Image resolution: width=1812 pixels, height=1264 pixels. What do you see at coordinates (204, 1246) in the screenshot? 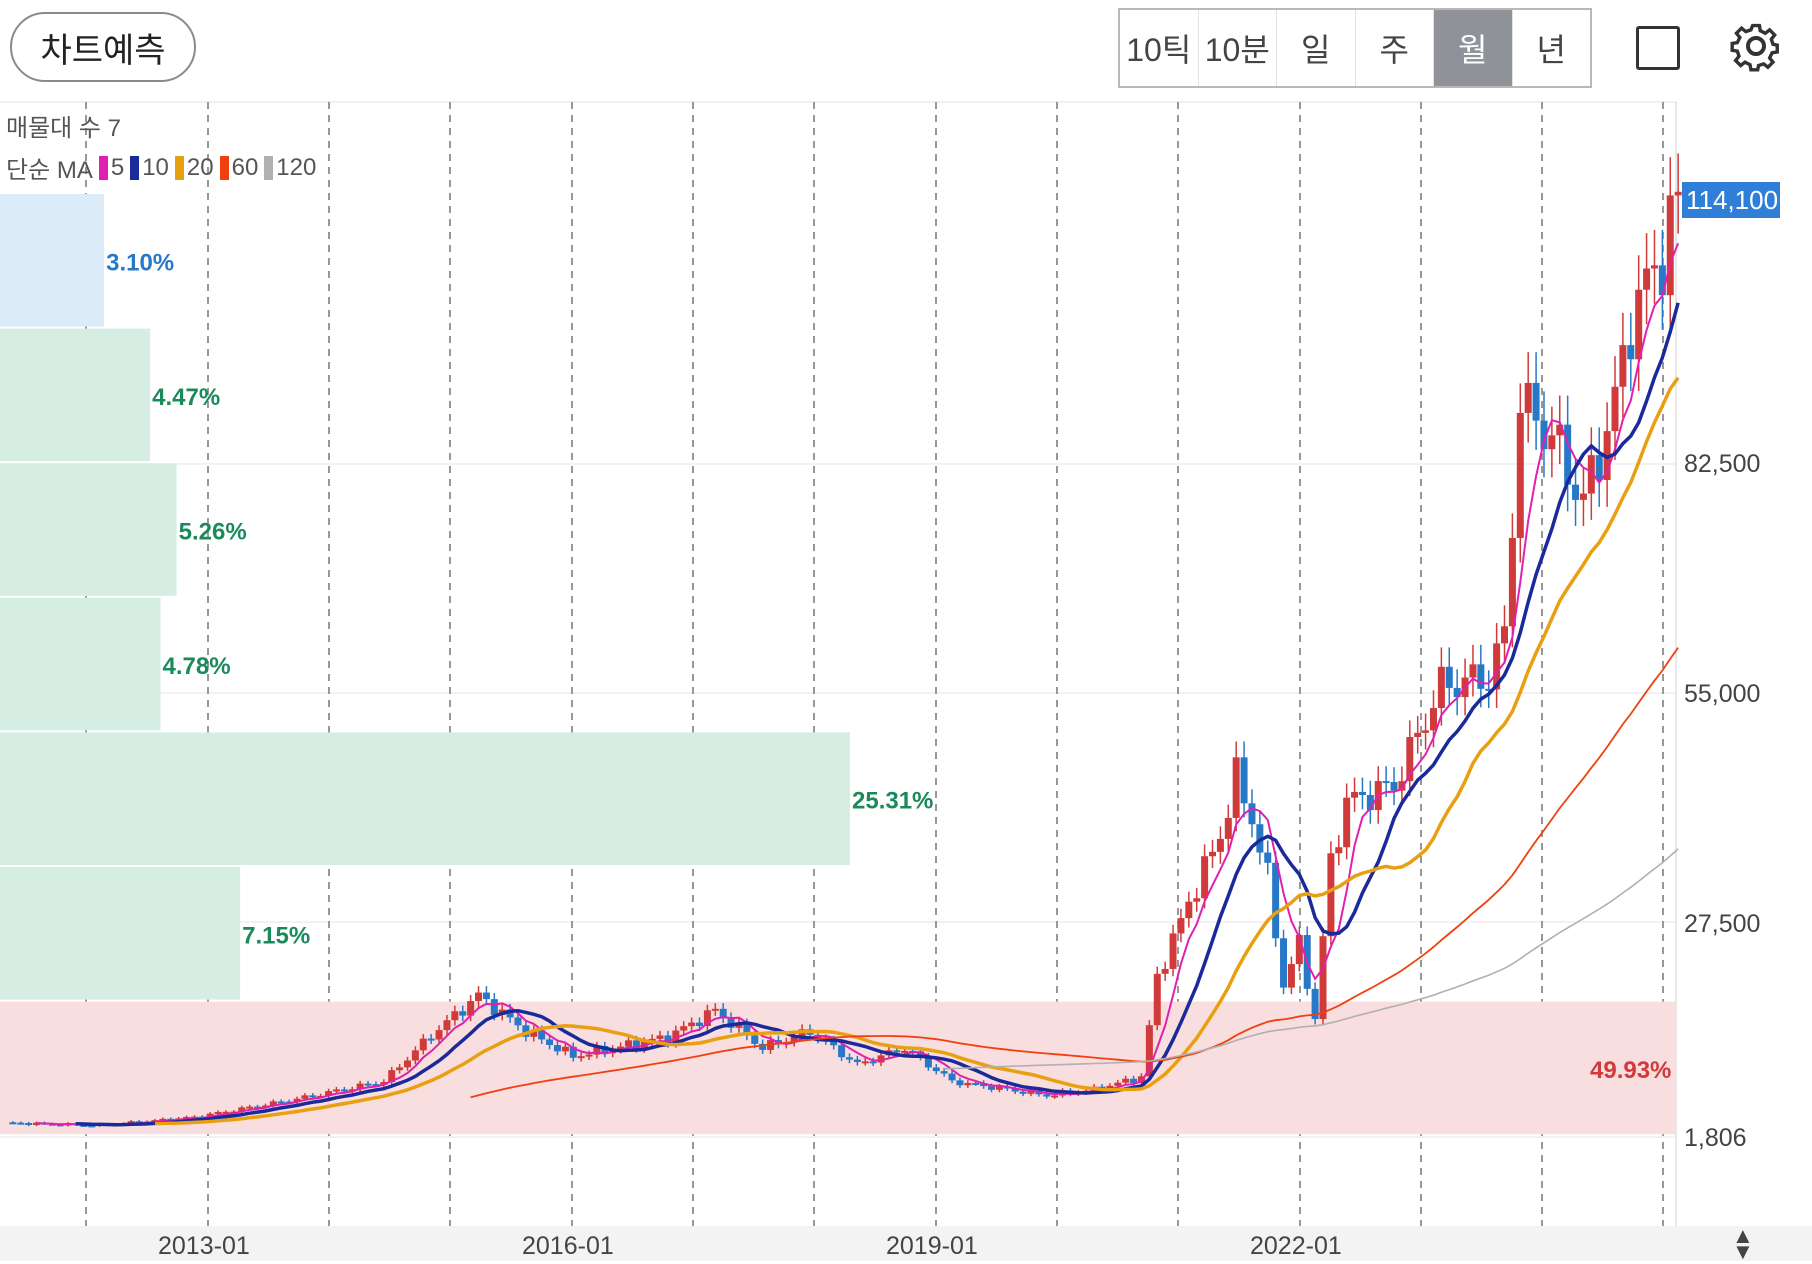
I see `x-tick-label: 2013-01` at bounding box center [204, 1246].